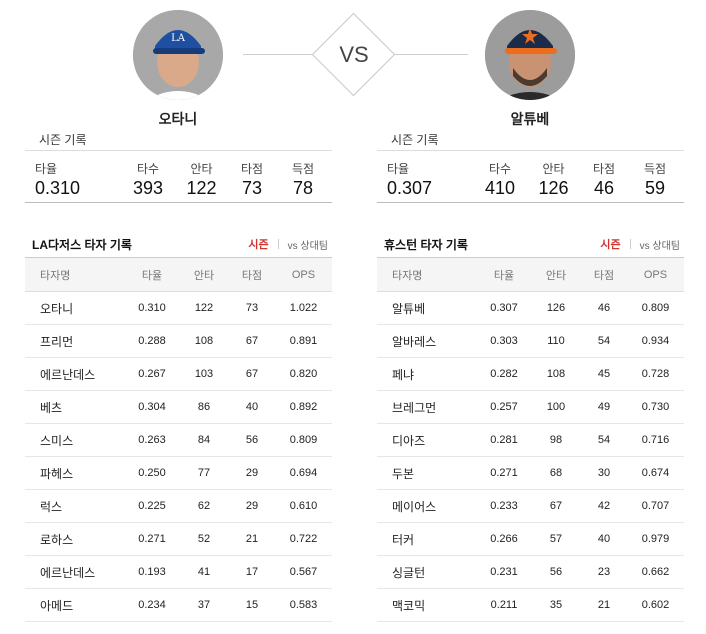 This screenshot has width=706, height=634. I want to click on stat-cell: 0.610, so click(303, 506).